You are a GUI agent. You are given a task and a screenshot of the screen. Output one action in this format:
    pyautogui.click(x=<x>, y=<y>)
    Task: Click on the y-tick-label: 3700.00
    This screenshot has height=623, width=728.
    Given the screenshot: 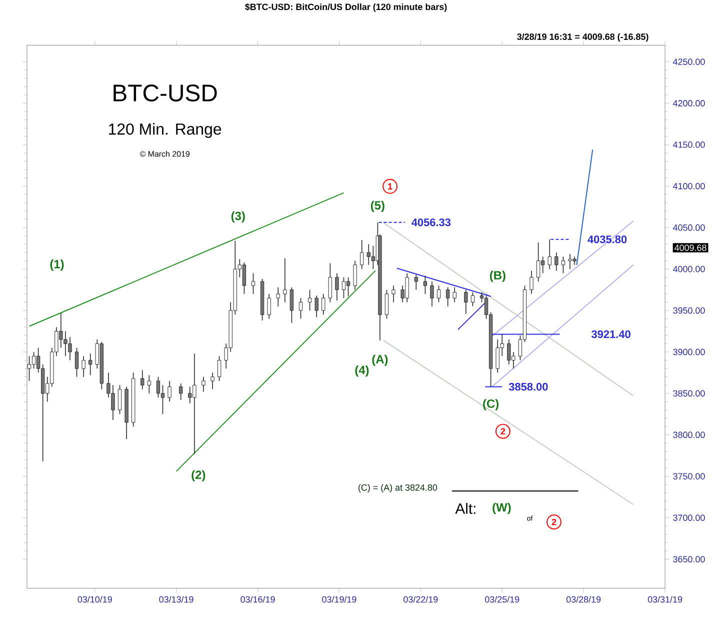 What is the action you would take?
    pyautogui.click(x=689, y=517)
    